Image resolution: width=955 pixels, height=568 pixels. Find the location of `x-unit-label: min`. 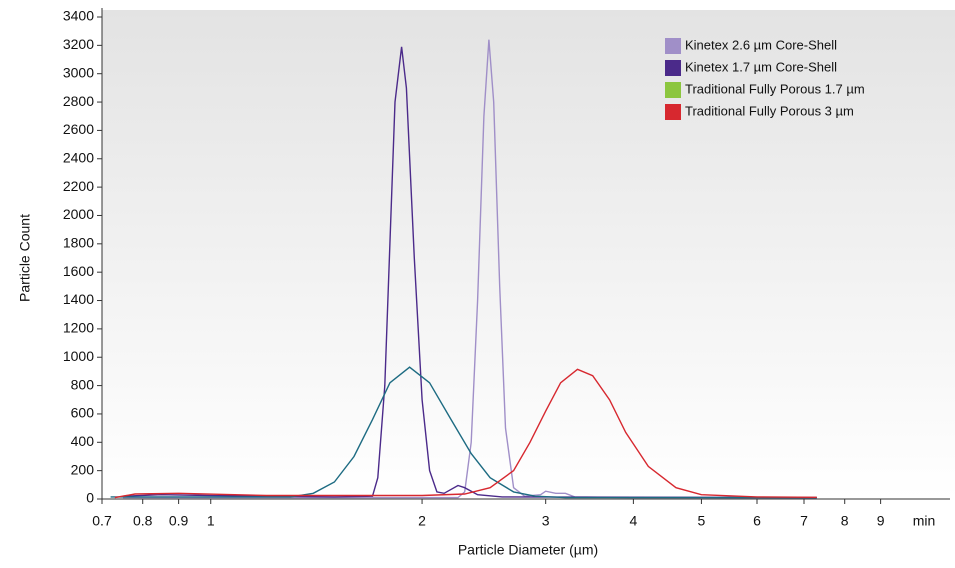

x-unit-label: min is located at coordinates (924, 521).